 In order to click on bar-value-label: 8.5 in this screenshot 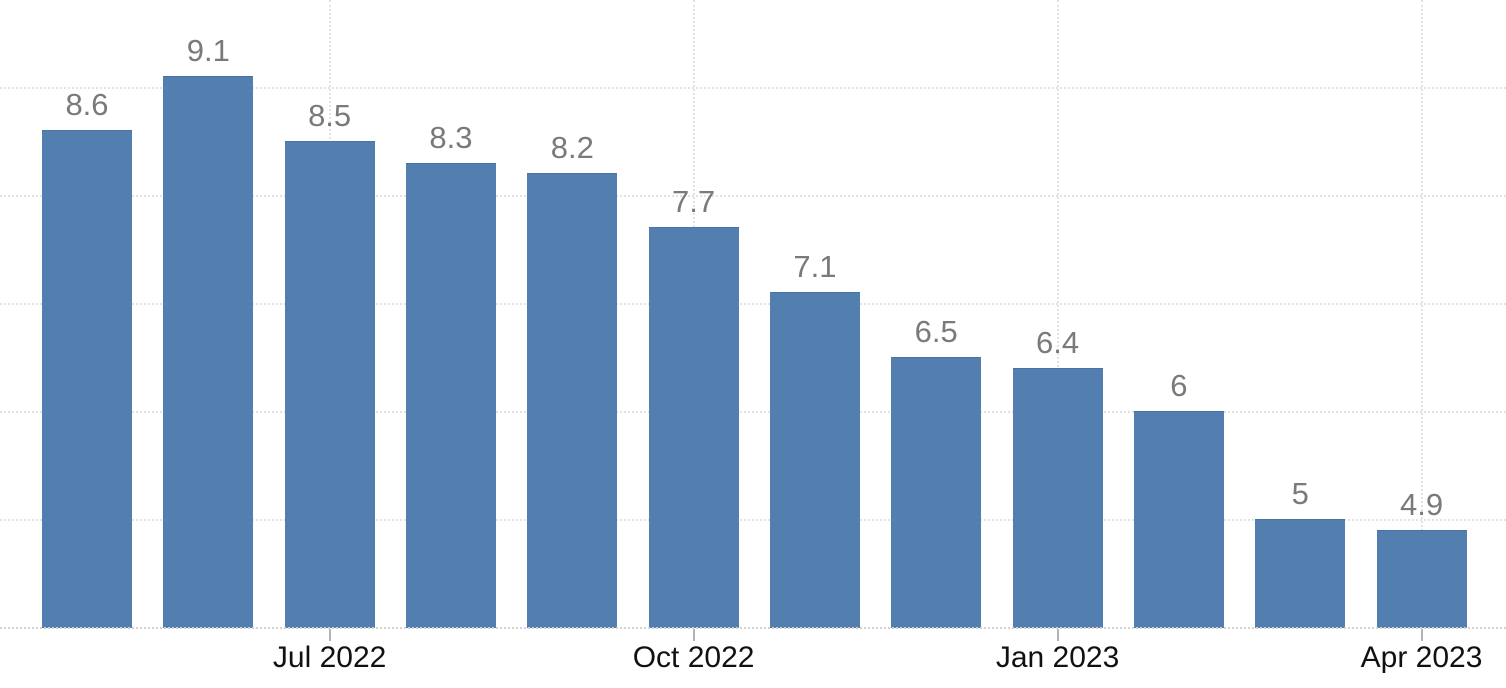, I will do `click(330, 115)`.